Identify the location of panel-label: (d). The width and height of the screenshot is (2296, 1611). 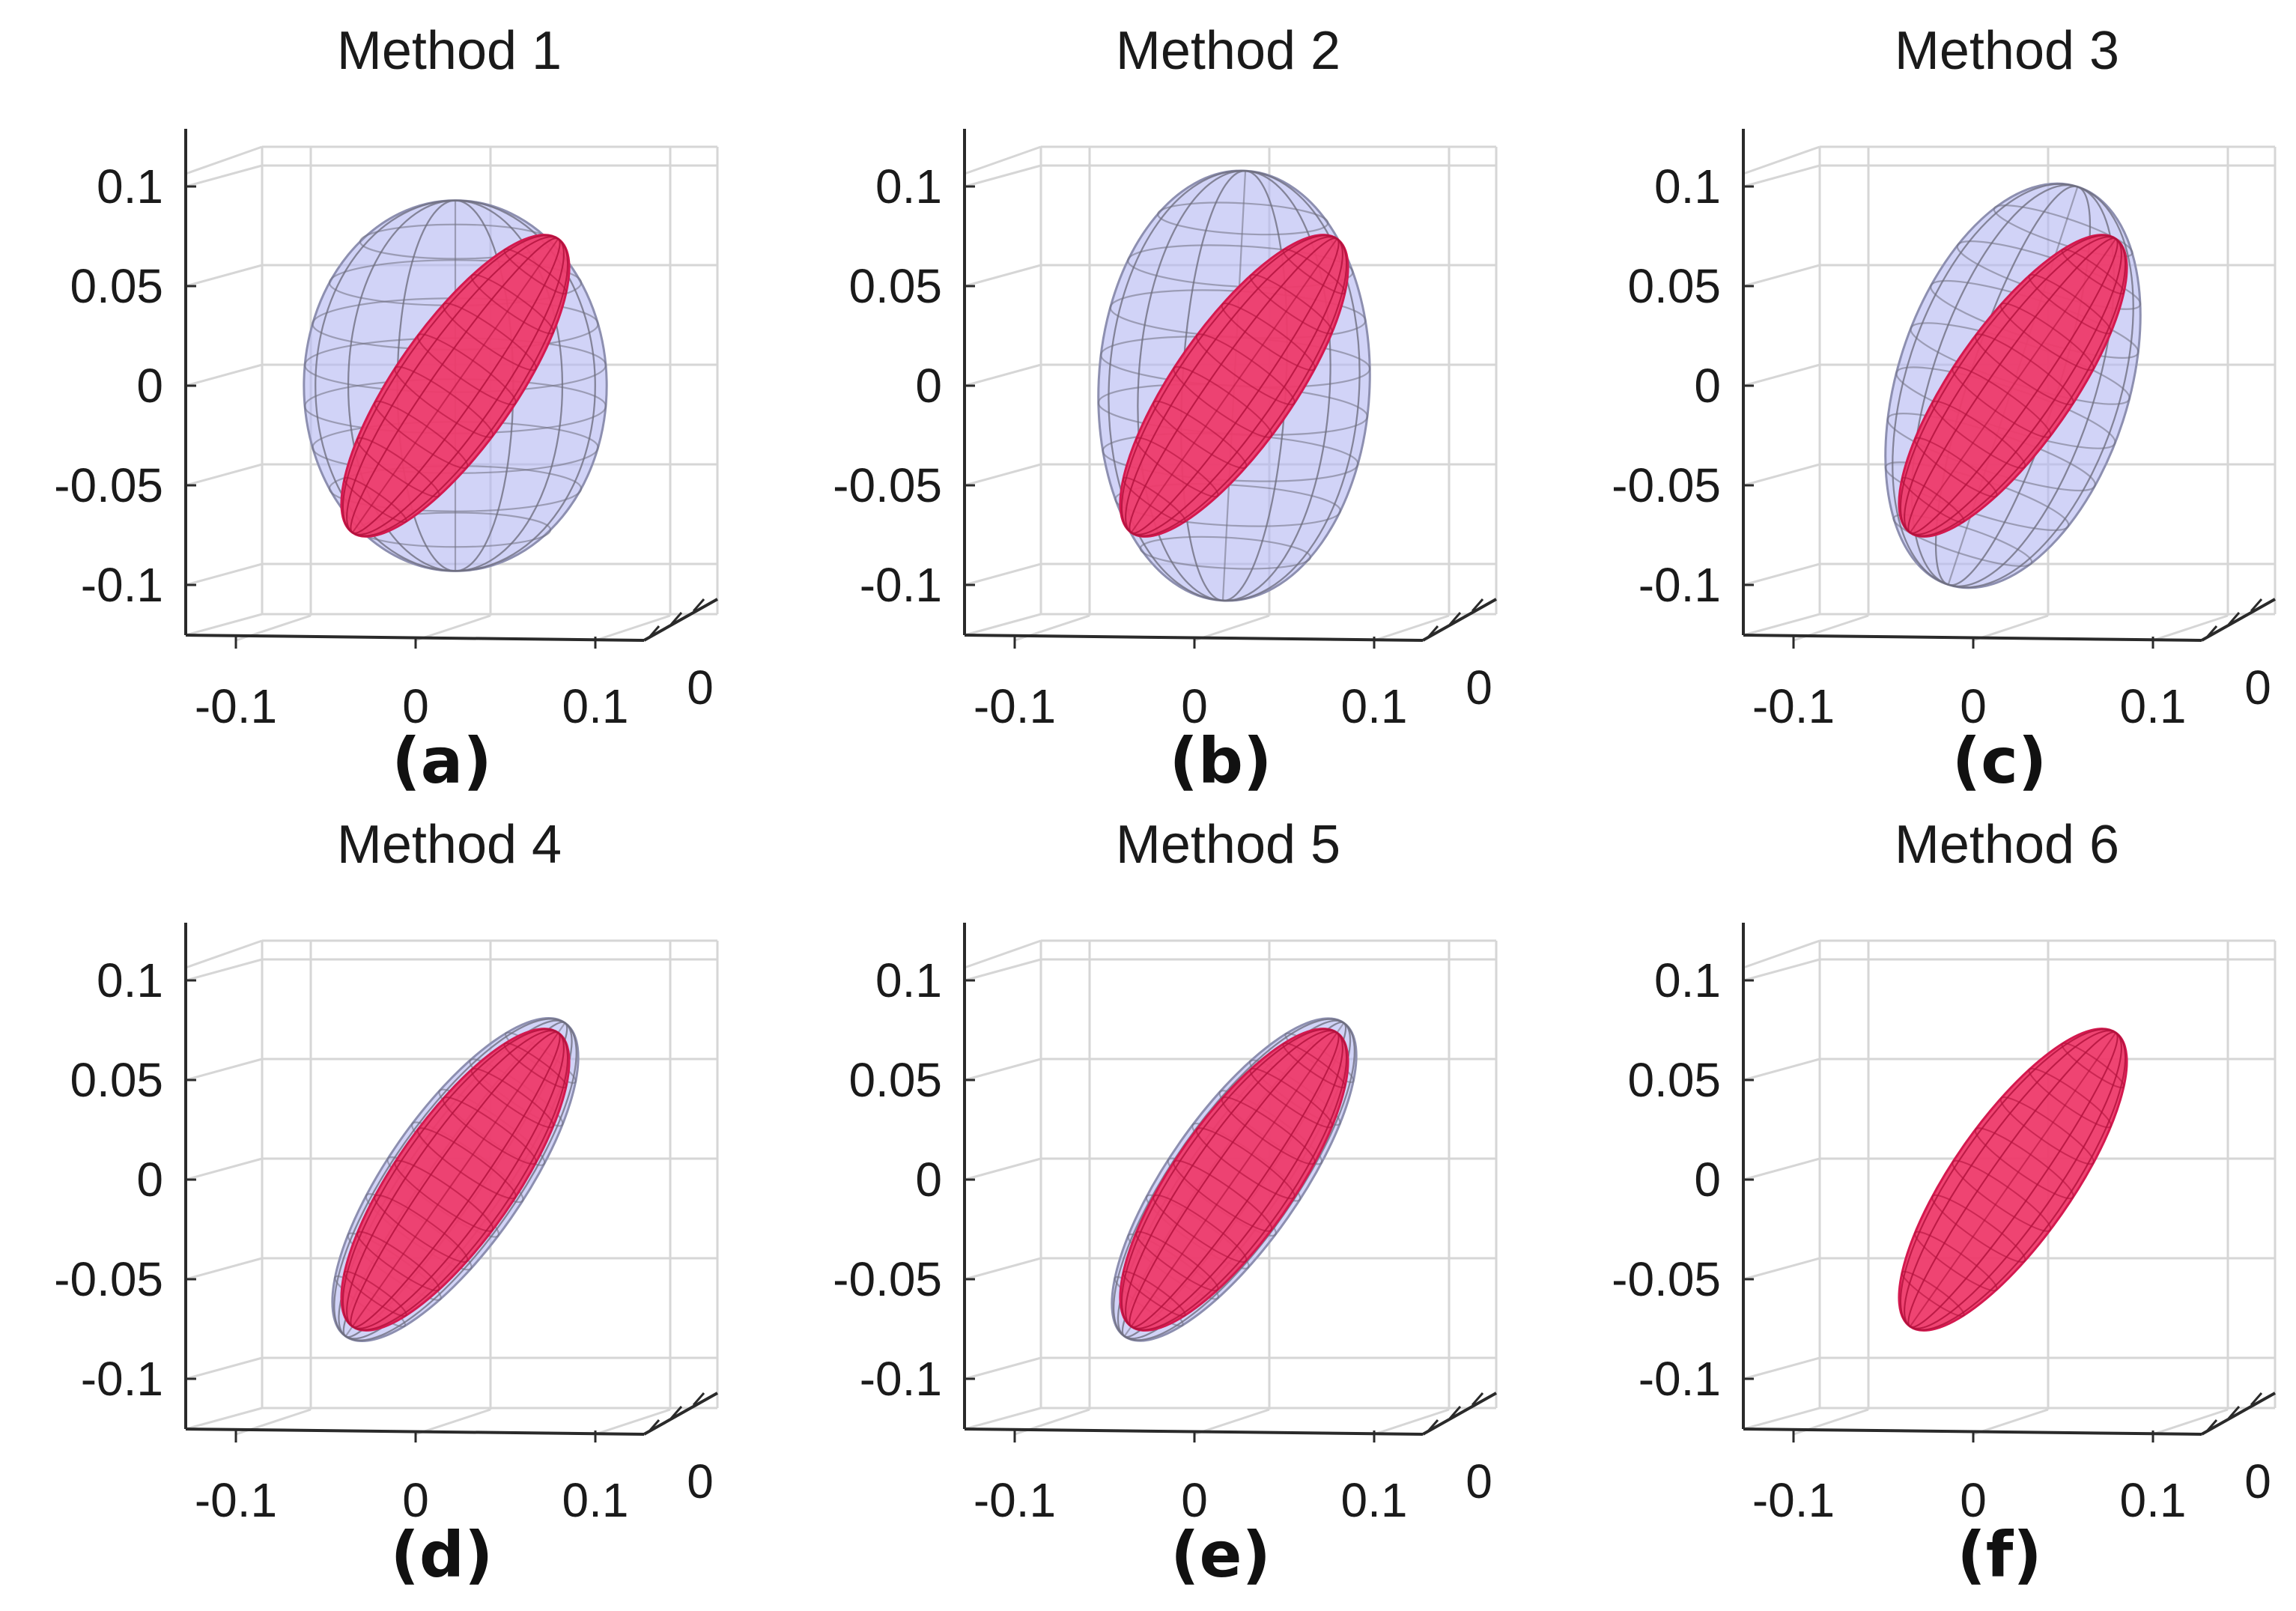
(442, 1555).